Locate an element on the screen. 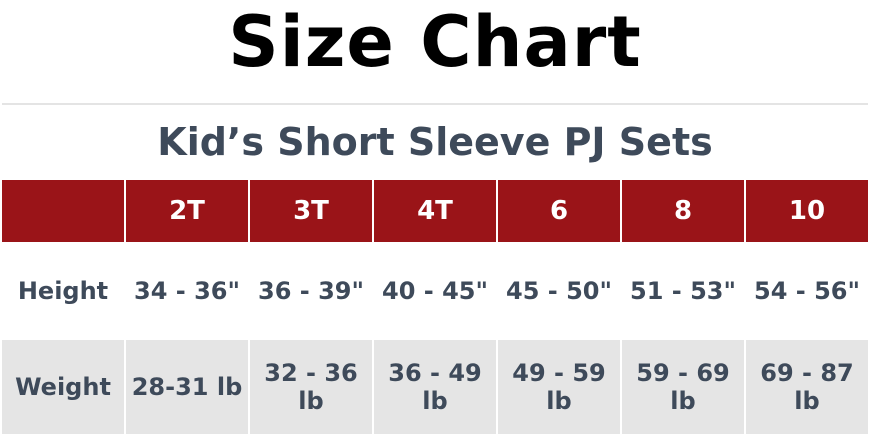 The image size is (870, 436). table-cell: 59 - 69 lb is located at coordinates (683, 387).